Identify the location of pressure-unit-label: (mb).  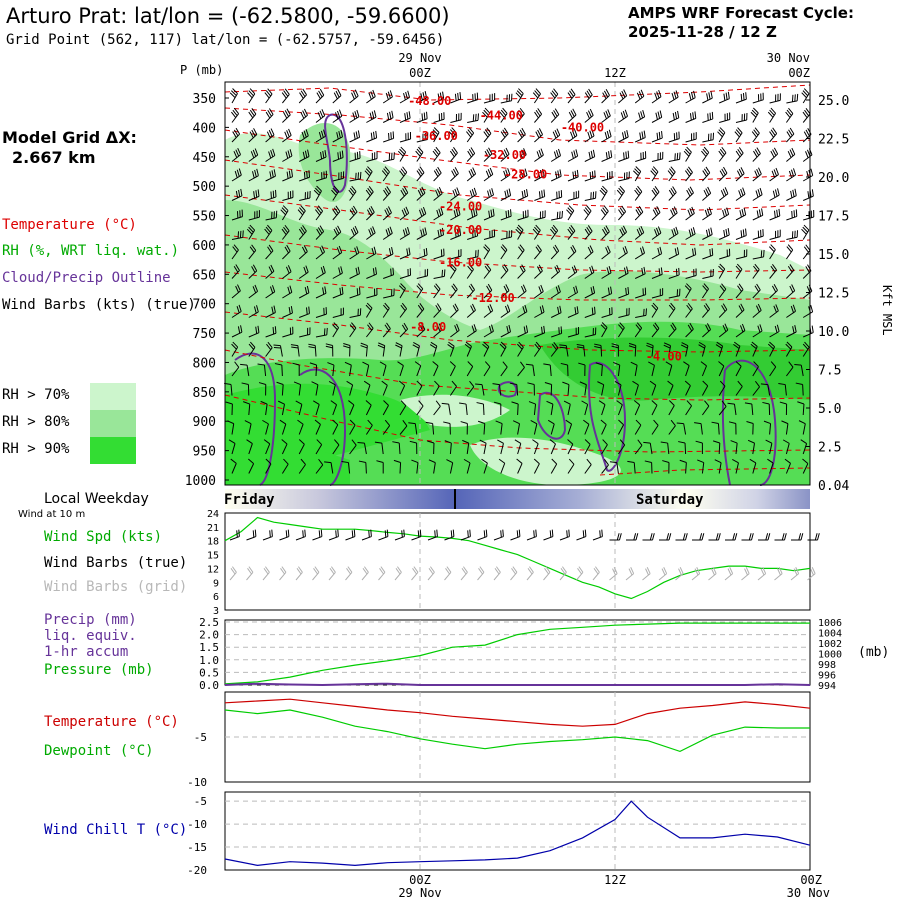
(873, 652).